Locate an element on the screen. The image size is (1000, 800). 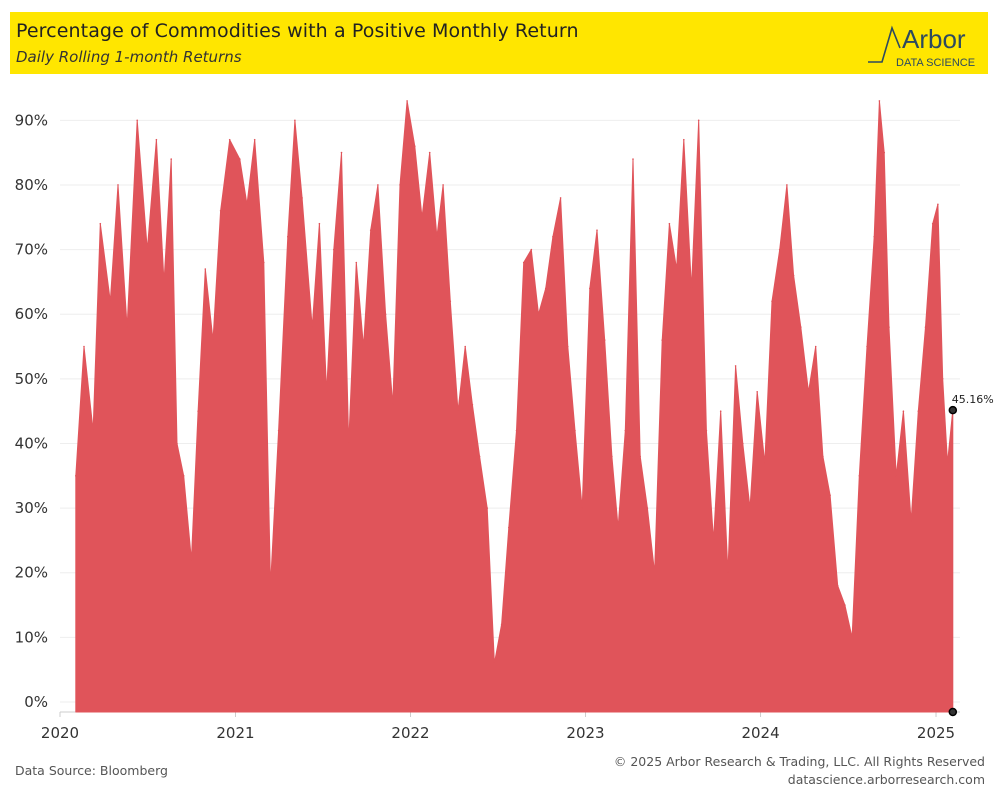
y-tick-label: 20% is located at coordinates (31, 573).